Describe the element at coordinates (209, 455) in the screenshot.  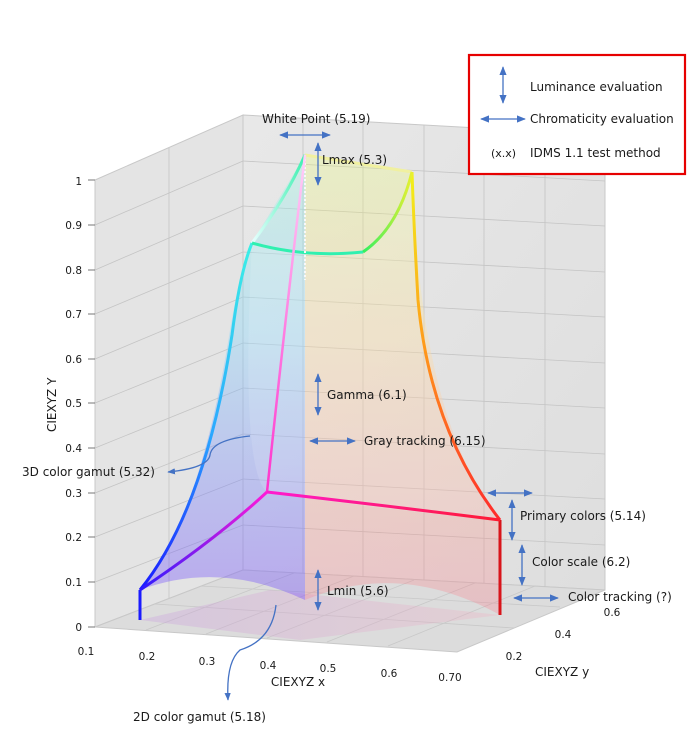
I see `gamut-3d-pointer` at that location.